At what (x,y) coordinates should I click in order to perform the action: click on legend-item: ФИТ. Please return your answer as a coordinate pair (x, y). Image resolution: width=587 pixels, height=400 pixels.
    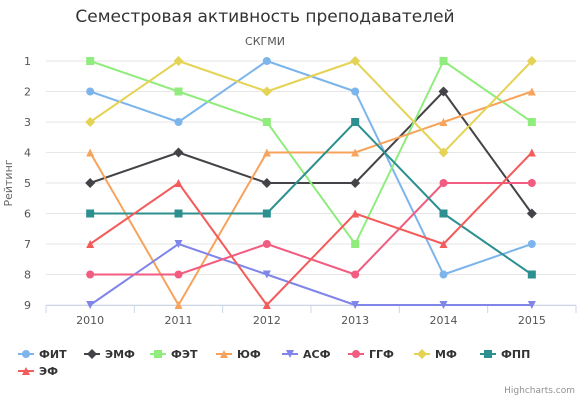
    Looking at the image, I should click on (42, 354).